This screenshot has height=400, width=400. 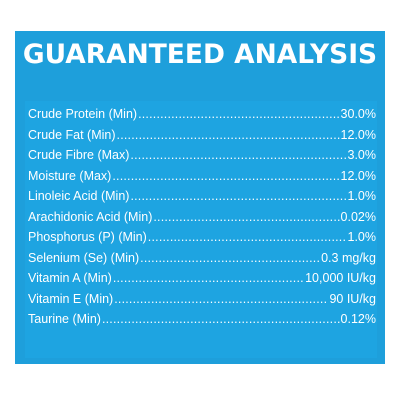 I want to click on nutrient-label: Linoleic Acid (Min), so click(x=79, y=196).